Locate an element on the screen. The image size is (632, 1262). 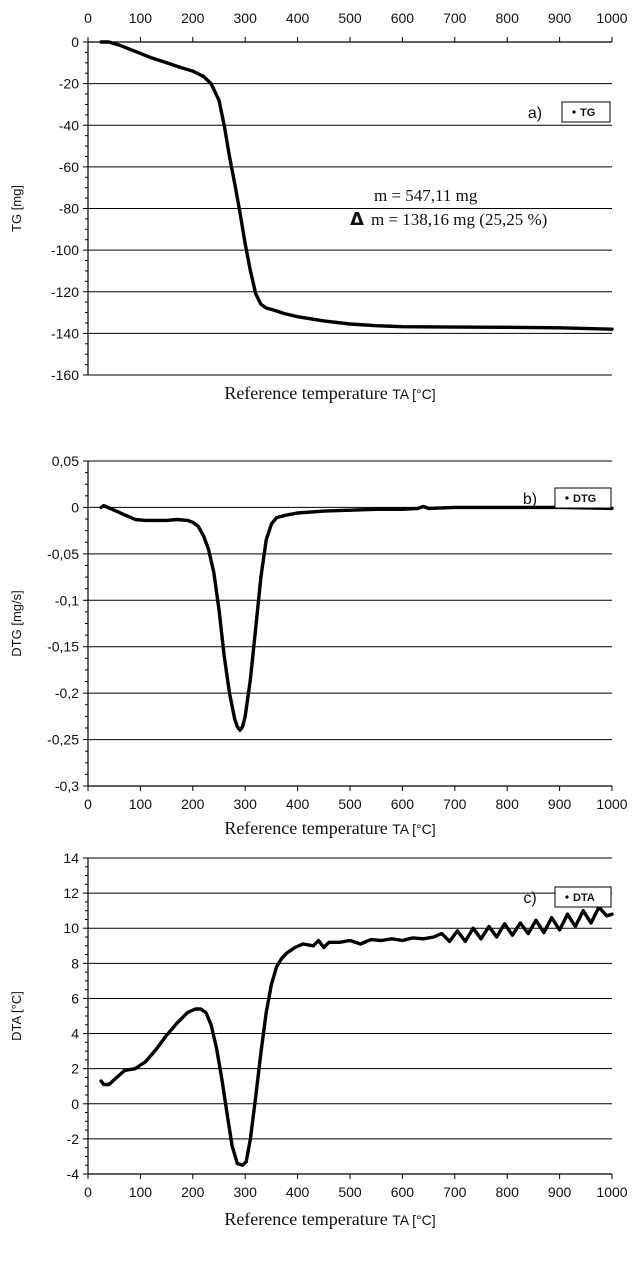
y-tick-label: -0,05 is located at coordinates (63, 554).